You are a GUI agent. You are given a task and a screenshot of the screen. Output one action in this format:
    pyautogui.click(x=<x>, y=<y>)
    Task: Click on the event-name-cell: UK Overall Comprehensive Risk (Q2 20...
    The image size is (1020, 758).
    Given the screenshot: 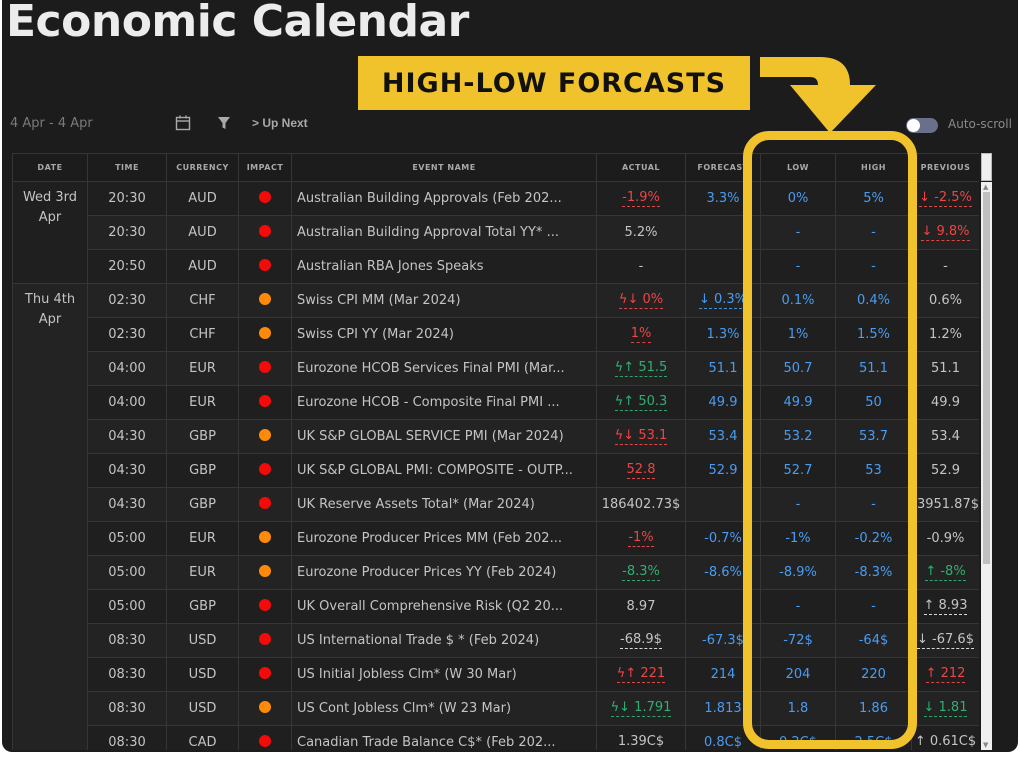 What is the action you would take?
    pyautogui.click(x=444, y=606)
    